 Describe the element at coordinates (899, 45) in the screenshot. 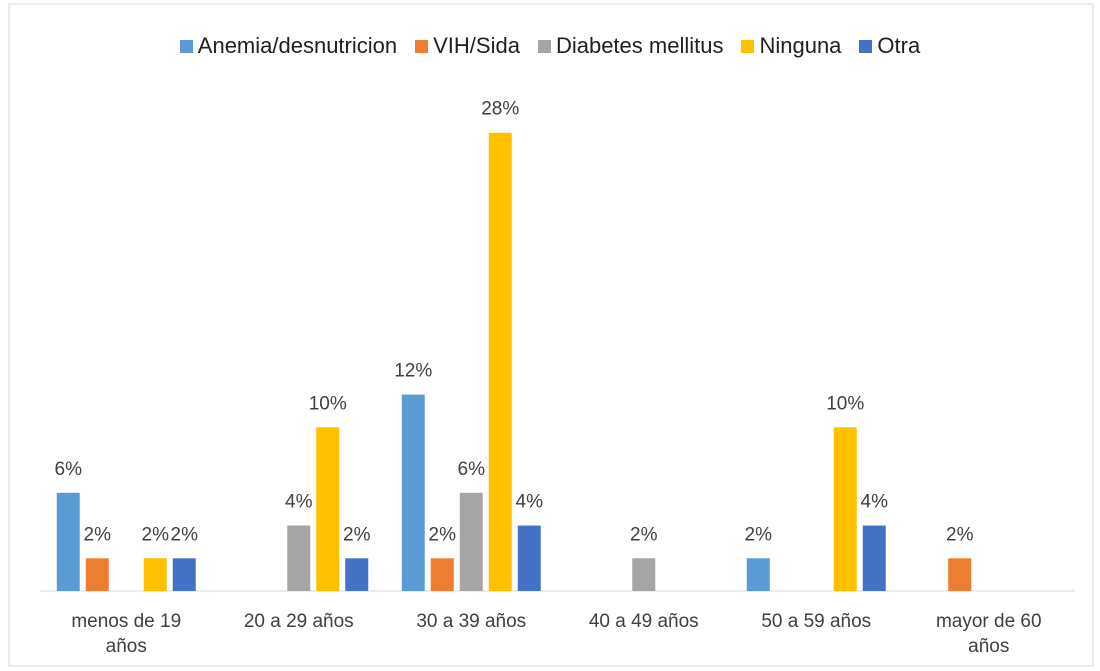

I see `legend-label: Otra` at that location.